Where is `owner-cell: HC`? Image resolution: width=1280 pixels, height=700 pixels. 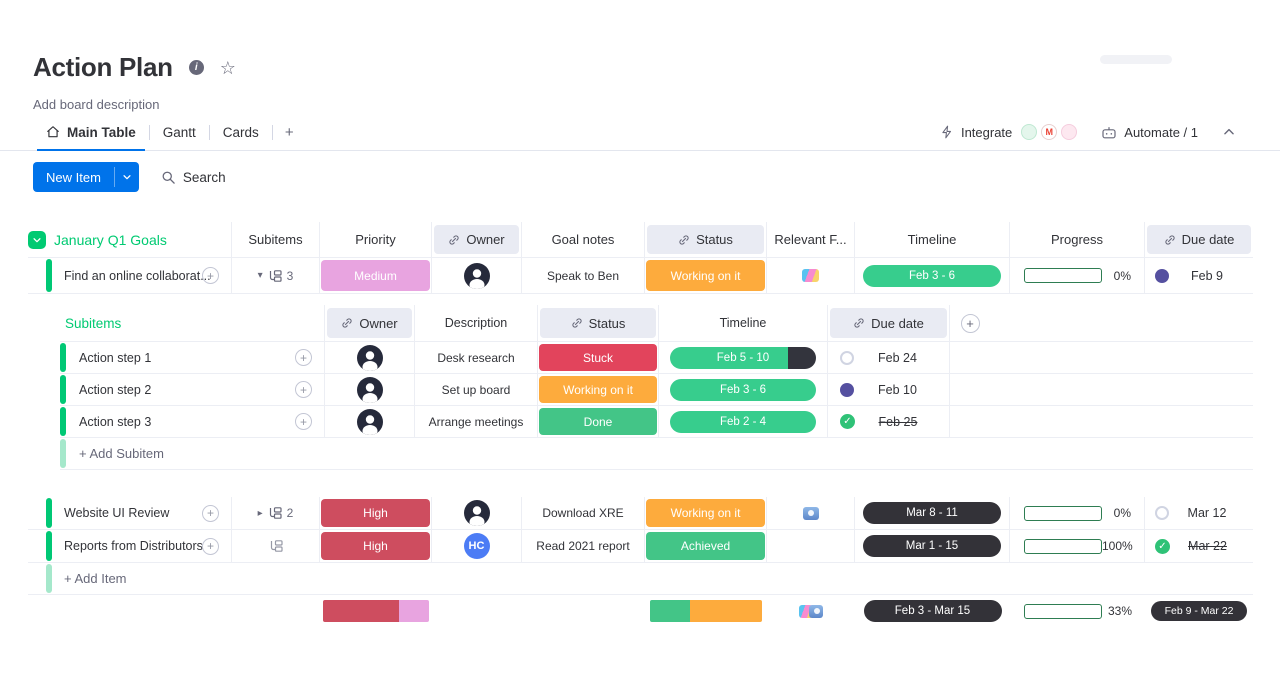 owner-cell: HC is located at coordinates (477, 546).